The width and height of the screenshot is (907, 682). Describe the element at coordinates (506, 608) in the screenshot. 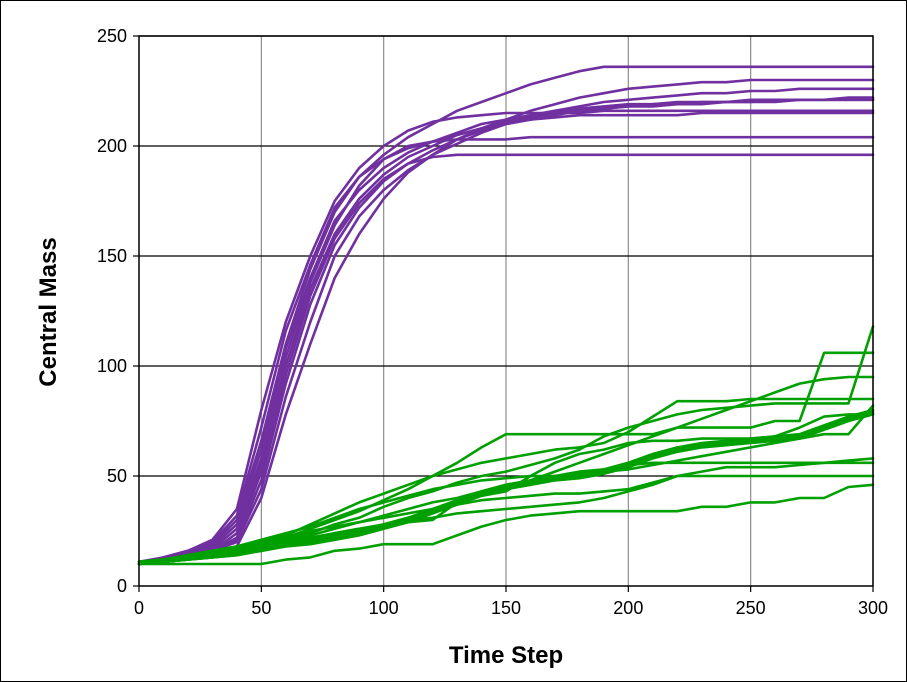

I see `x-tick-label: 150` at that location.